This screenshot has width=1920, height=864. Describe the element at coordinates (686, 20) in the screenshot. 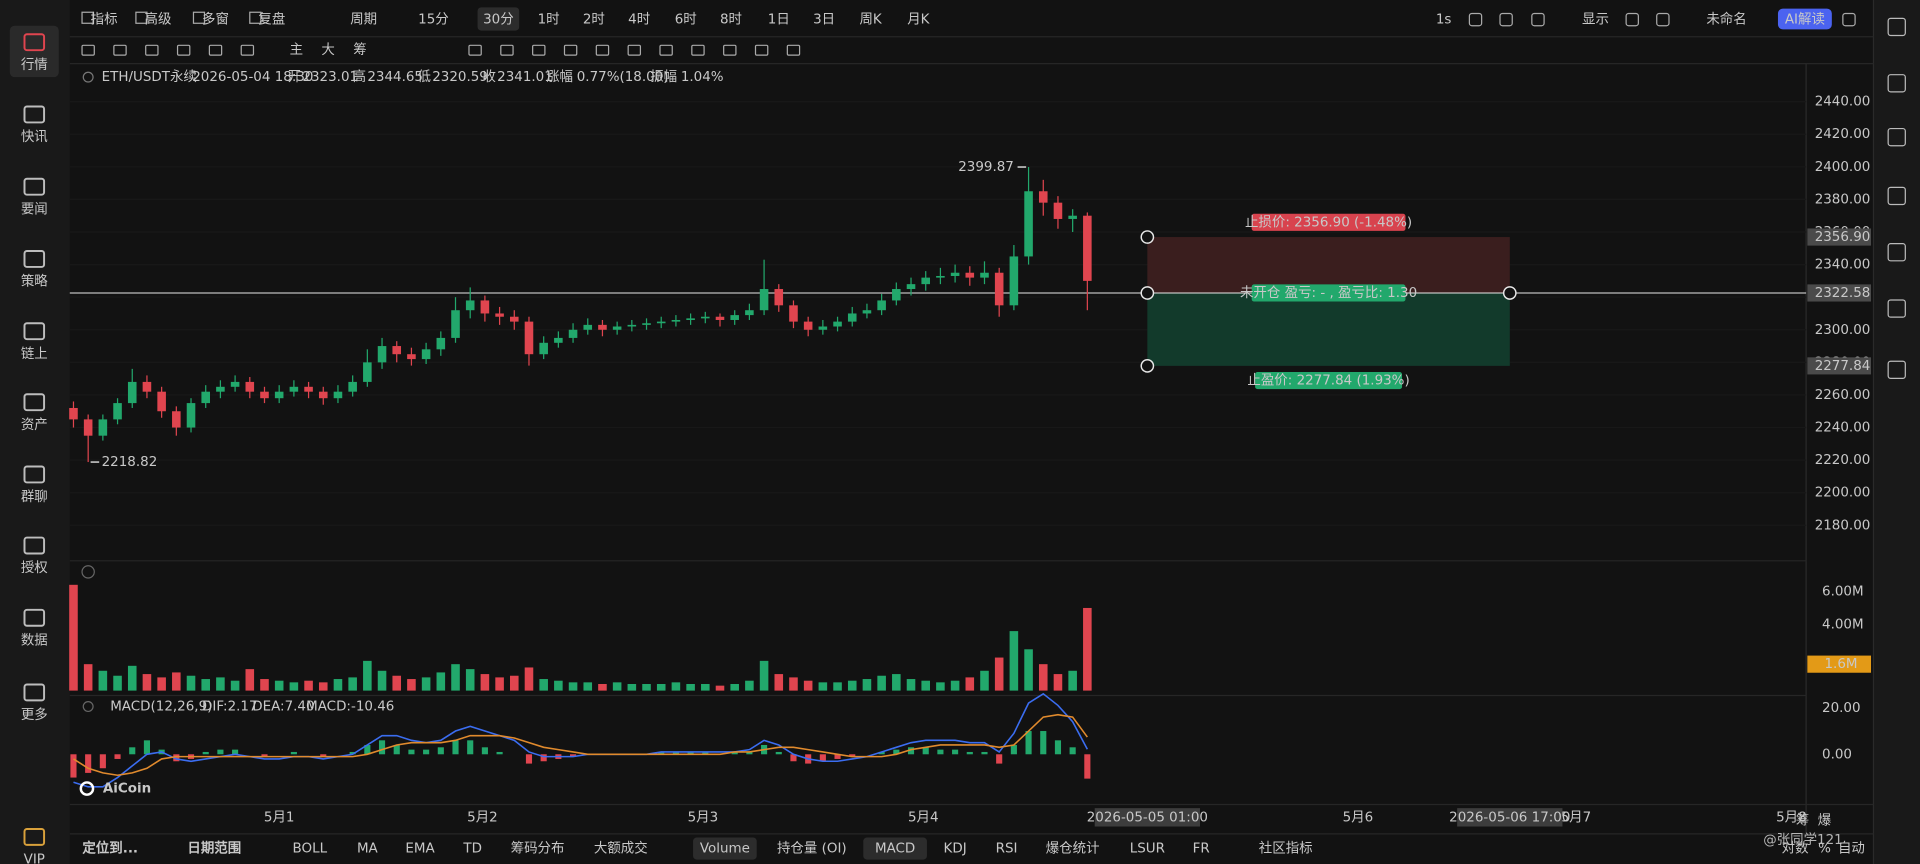

I see `toolbar-item: 6时` at that location.